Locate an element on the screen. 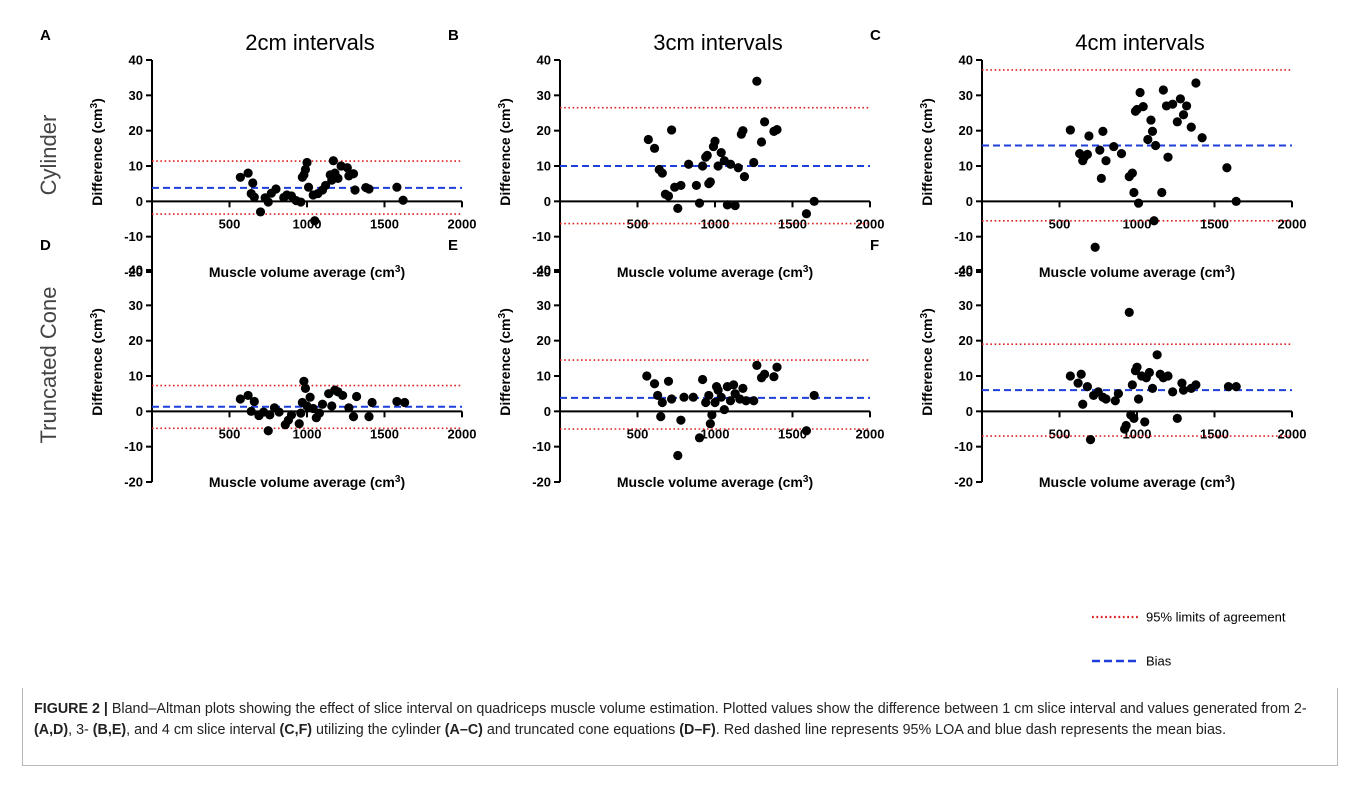 The height and width of the screenshot is (785, 1362). row-title-1: Cylinder is located at coordinates (48, 155).